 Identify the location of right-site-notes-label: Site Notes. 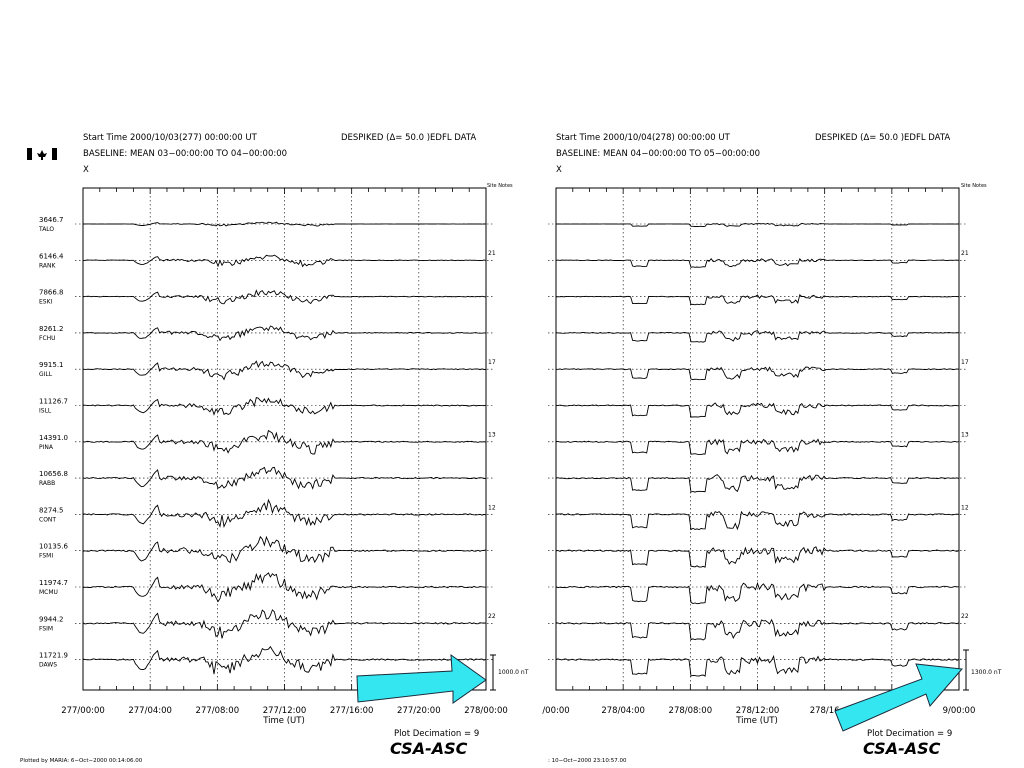
(974, 186).